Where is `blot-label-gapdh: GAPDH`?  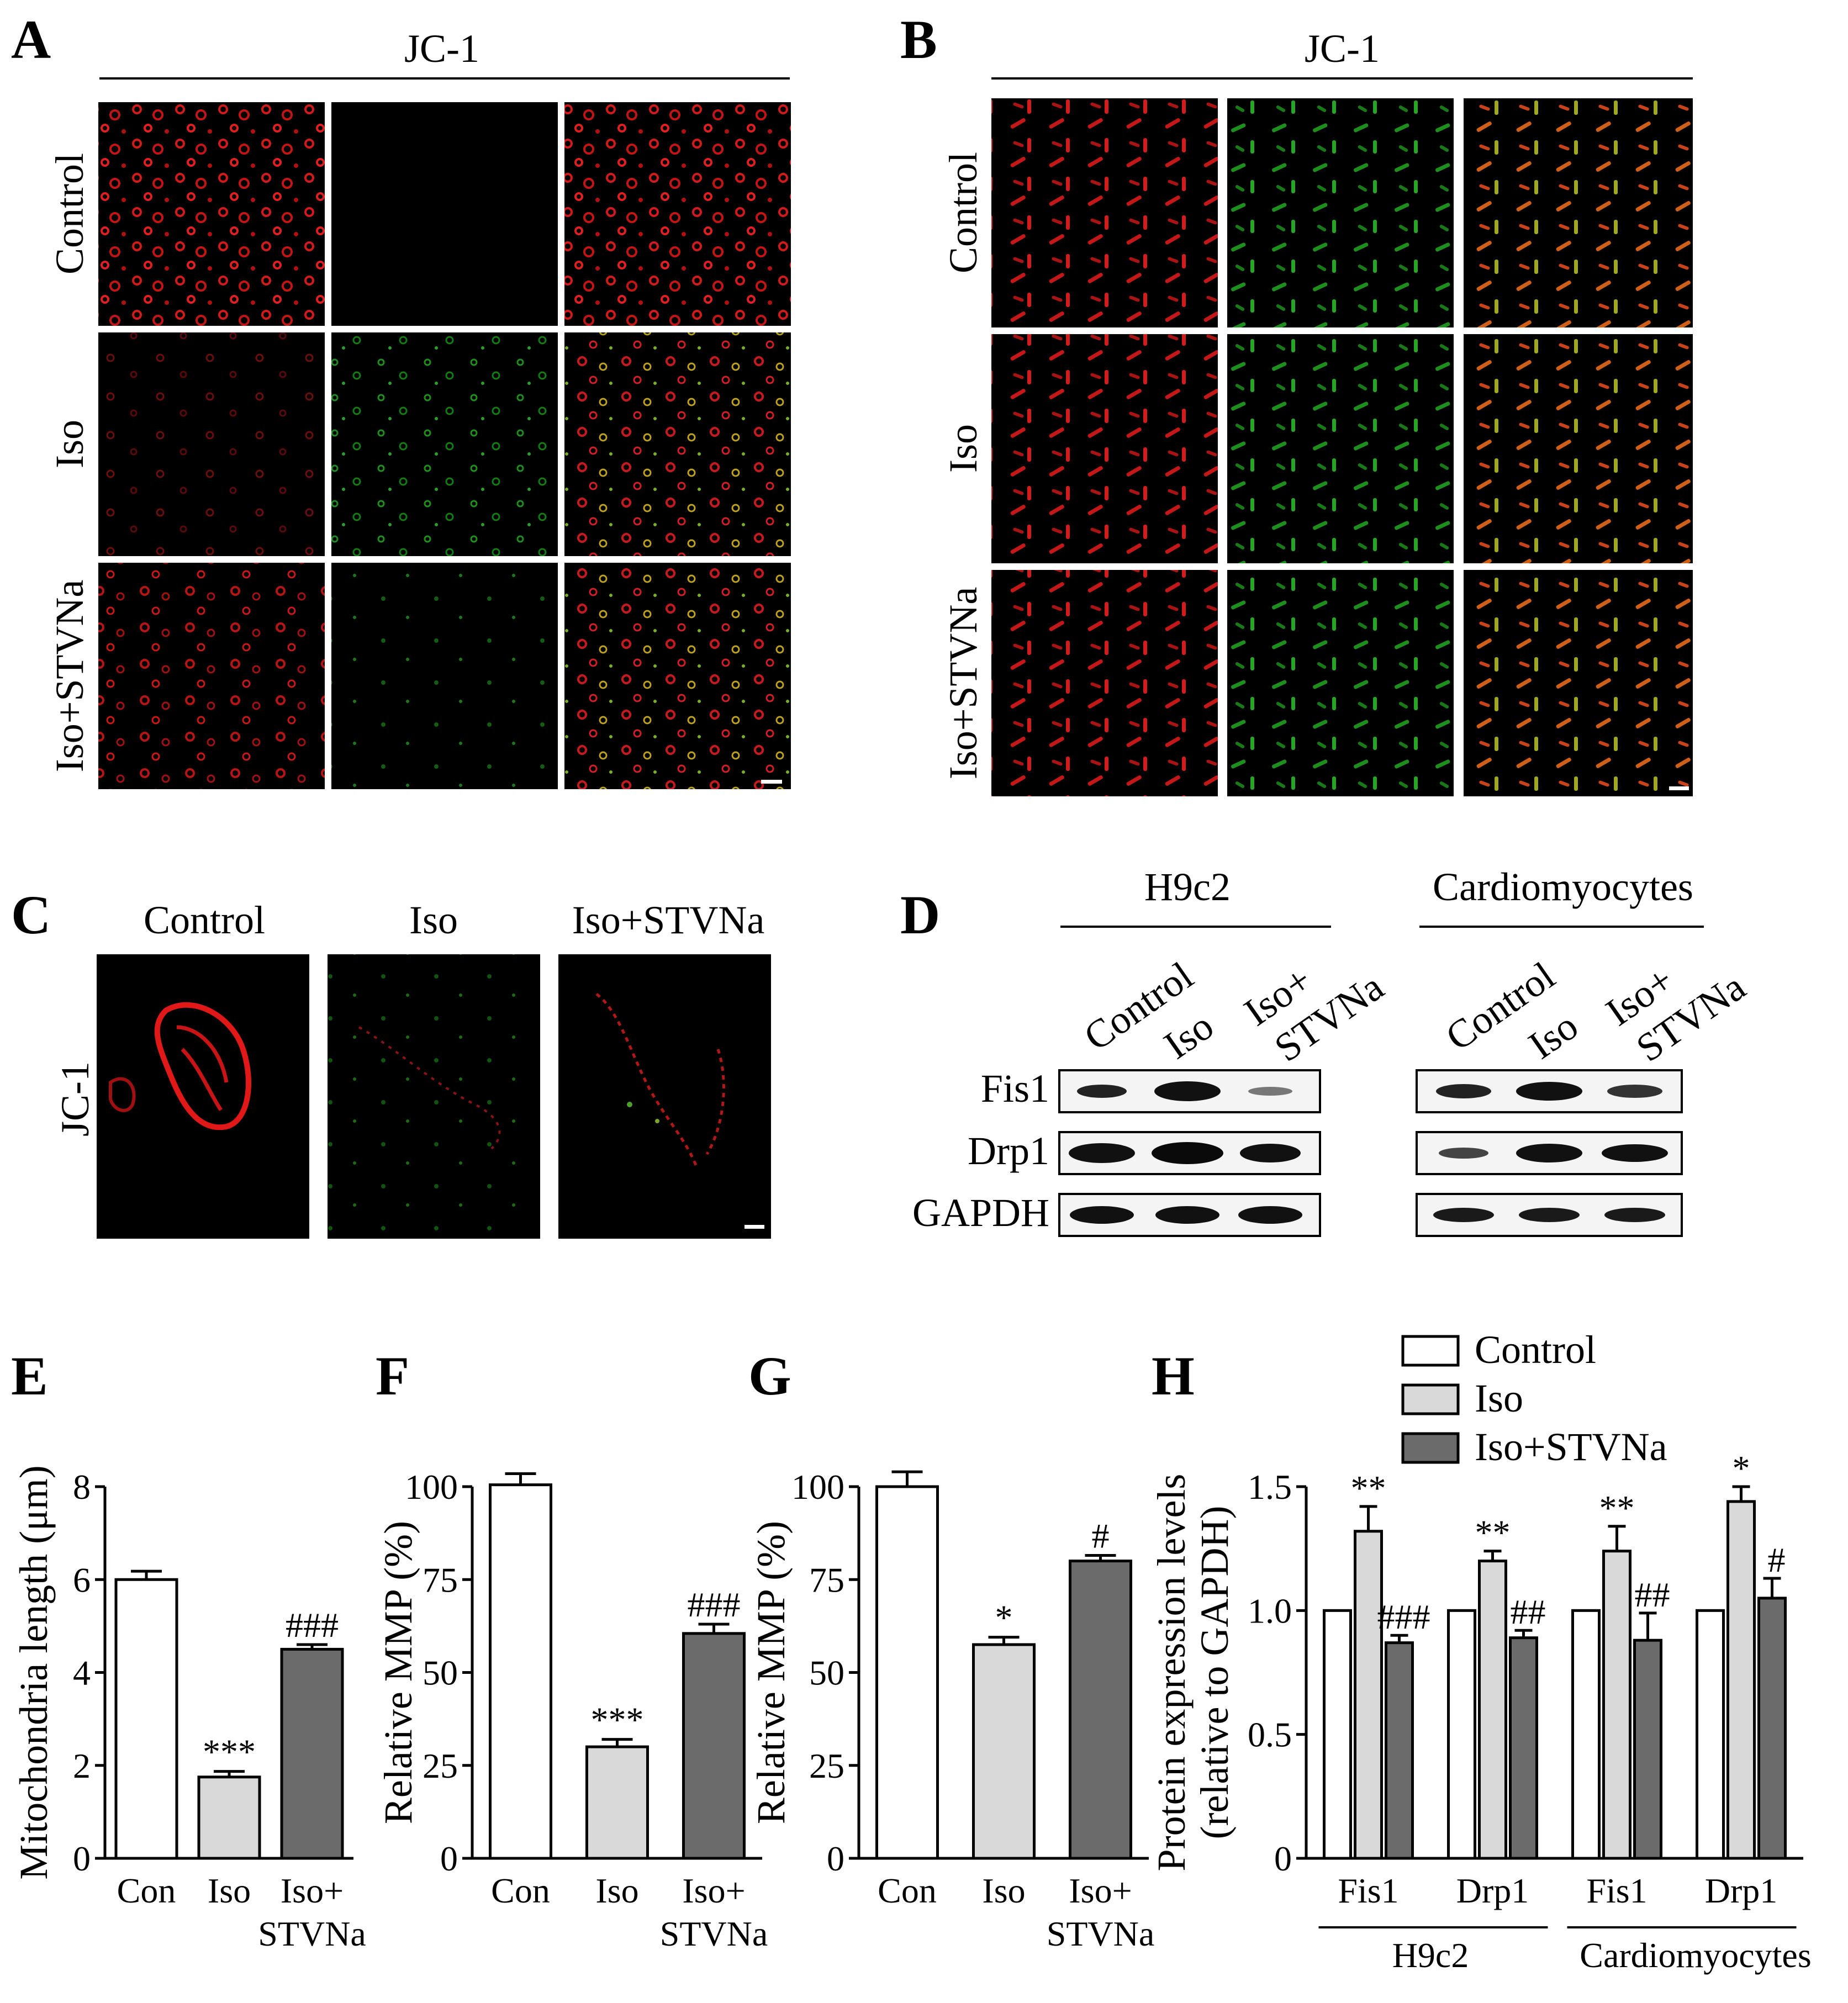
blot-label-gapdh: GAPDH is located at coordinates (980, 1213).